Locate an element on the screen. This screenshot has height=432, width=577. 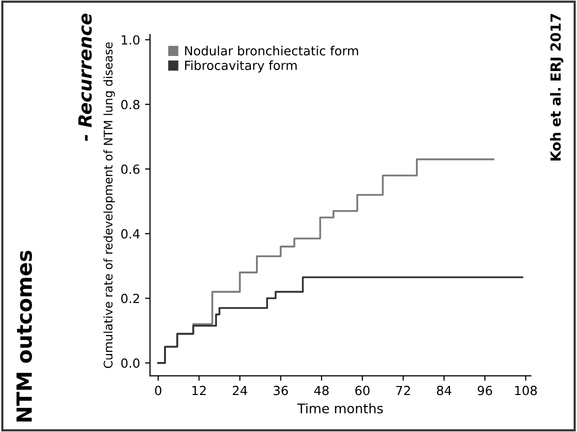
x-tick-label: 12 is located at coordinates (199, 391).